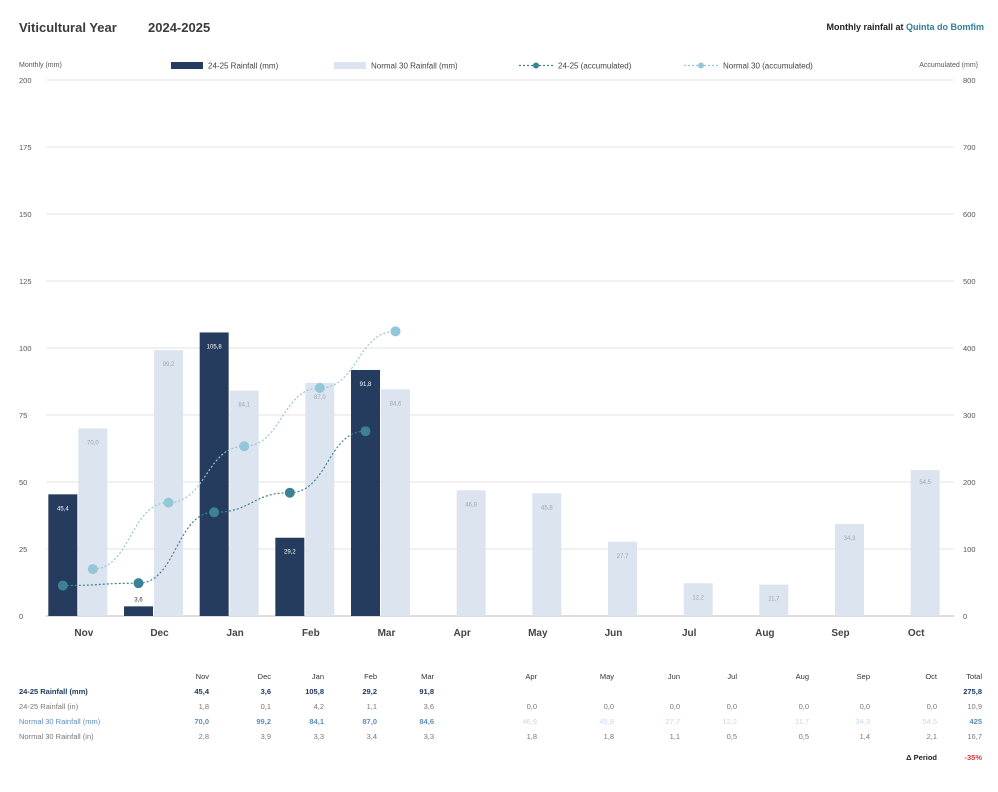 The width and height of the screenshot is (998, 792). I want to click on table-delta-row: Δ Period -35%, so click(500, 759).